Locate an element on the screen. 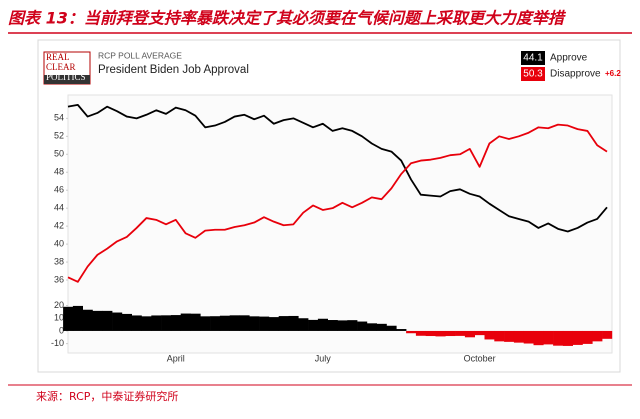  logo-text: REAL is located at coordinates (58, 57).